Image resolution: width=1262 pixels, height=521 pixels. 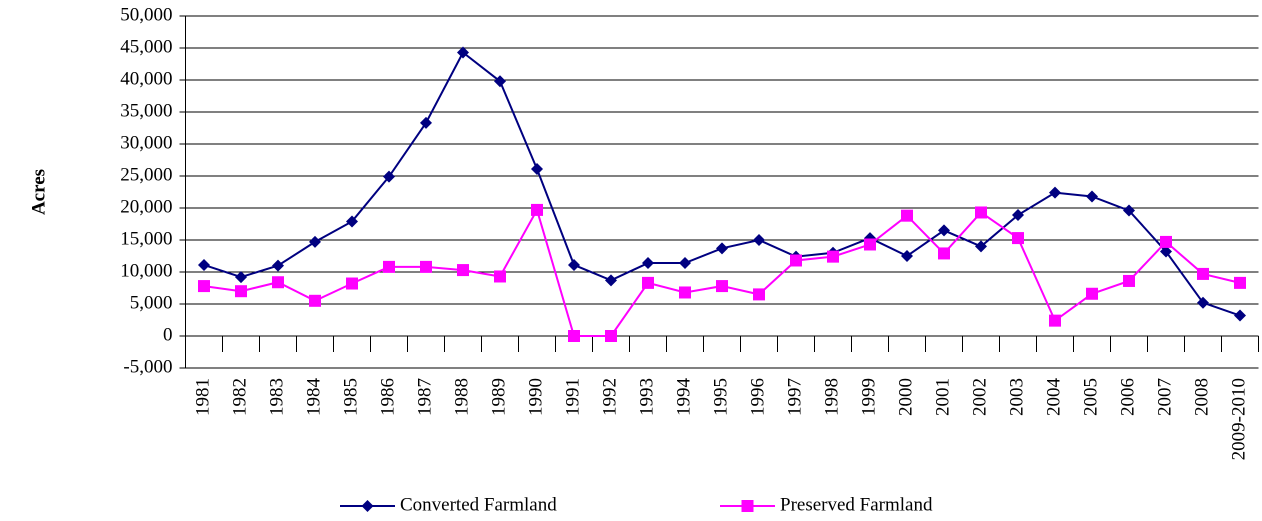 What do you see at coordinates (609, 397) in the screenshot?
I see `x-tick-label: 1992` at bounding box center [609, 397].